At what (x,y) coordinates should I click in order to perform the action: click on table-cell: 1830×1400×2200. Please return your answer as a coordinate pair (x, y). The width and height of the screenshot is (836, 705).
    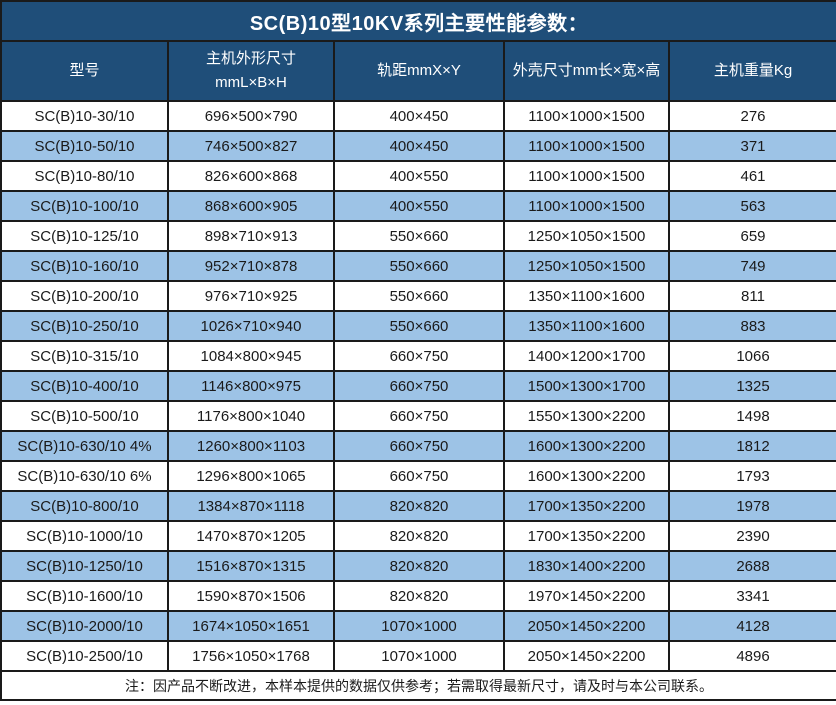
    Looking at the image, I should click on (586, 566).